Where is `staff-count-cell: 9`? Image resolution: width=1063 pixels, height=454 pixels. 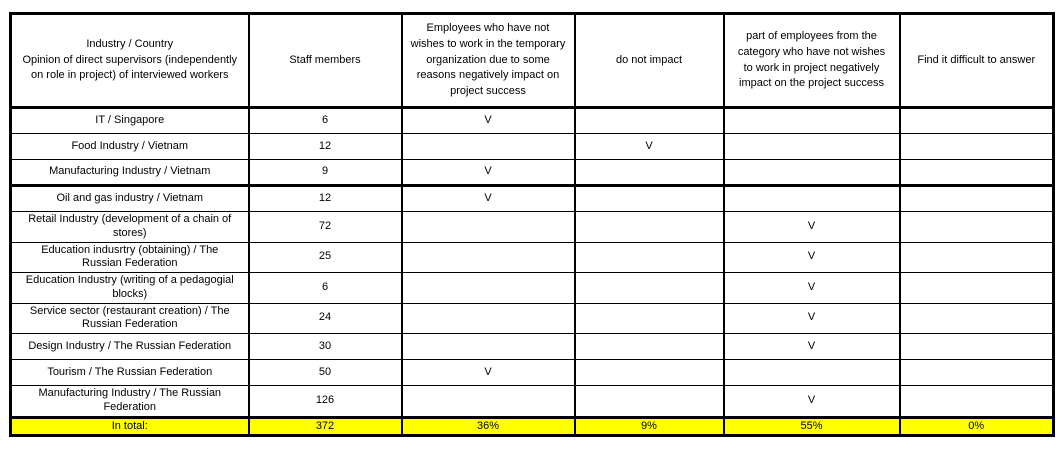
staff-count-cell: 9 is located at coordinates (325, 173).